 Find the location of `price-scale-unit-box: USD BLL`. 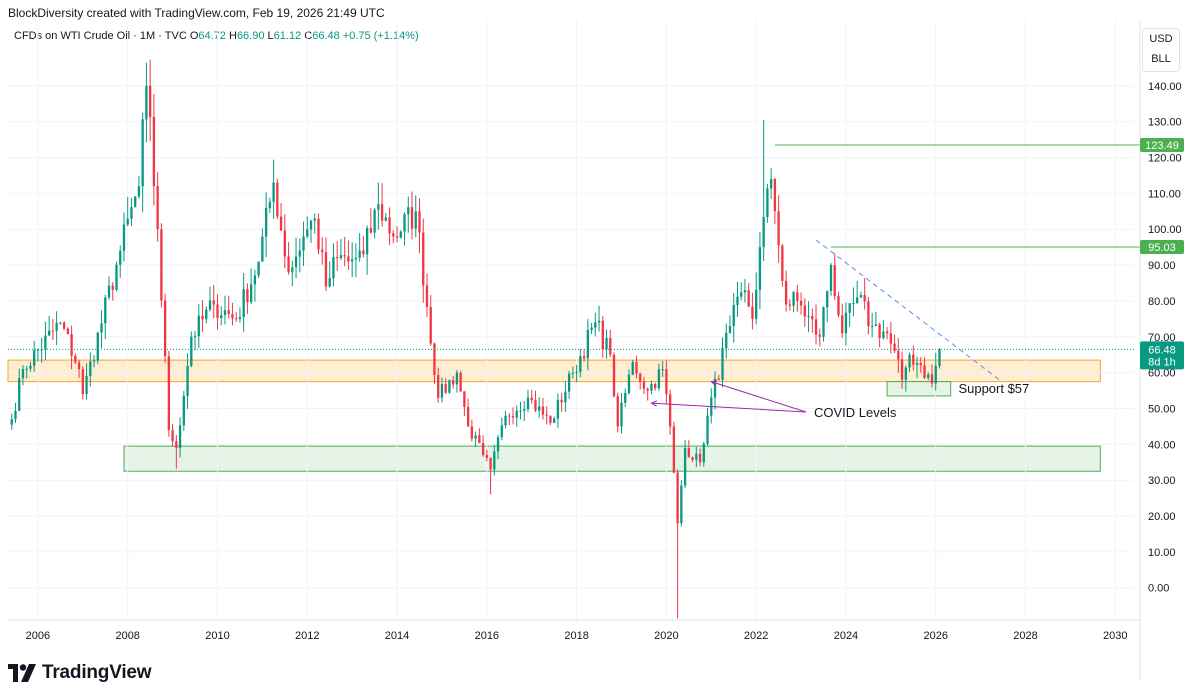

price-scale-unit-box: USD BLL is located at coordinates (1161, 50).